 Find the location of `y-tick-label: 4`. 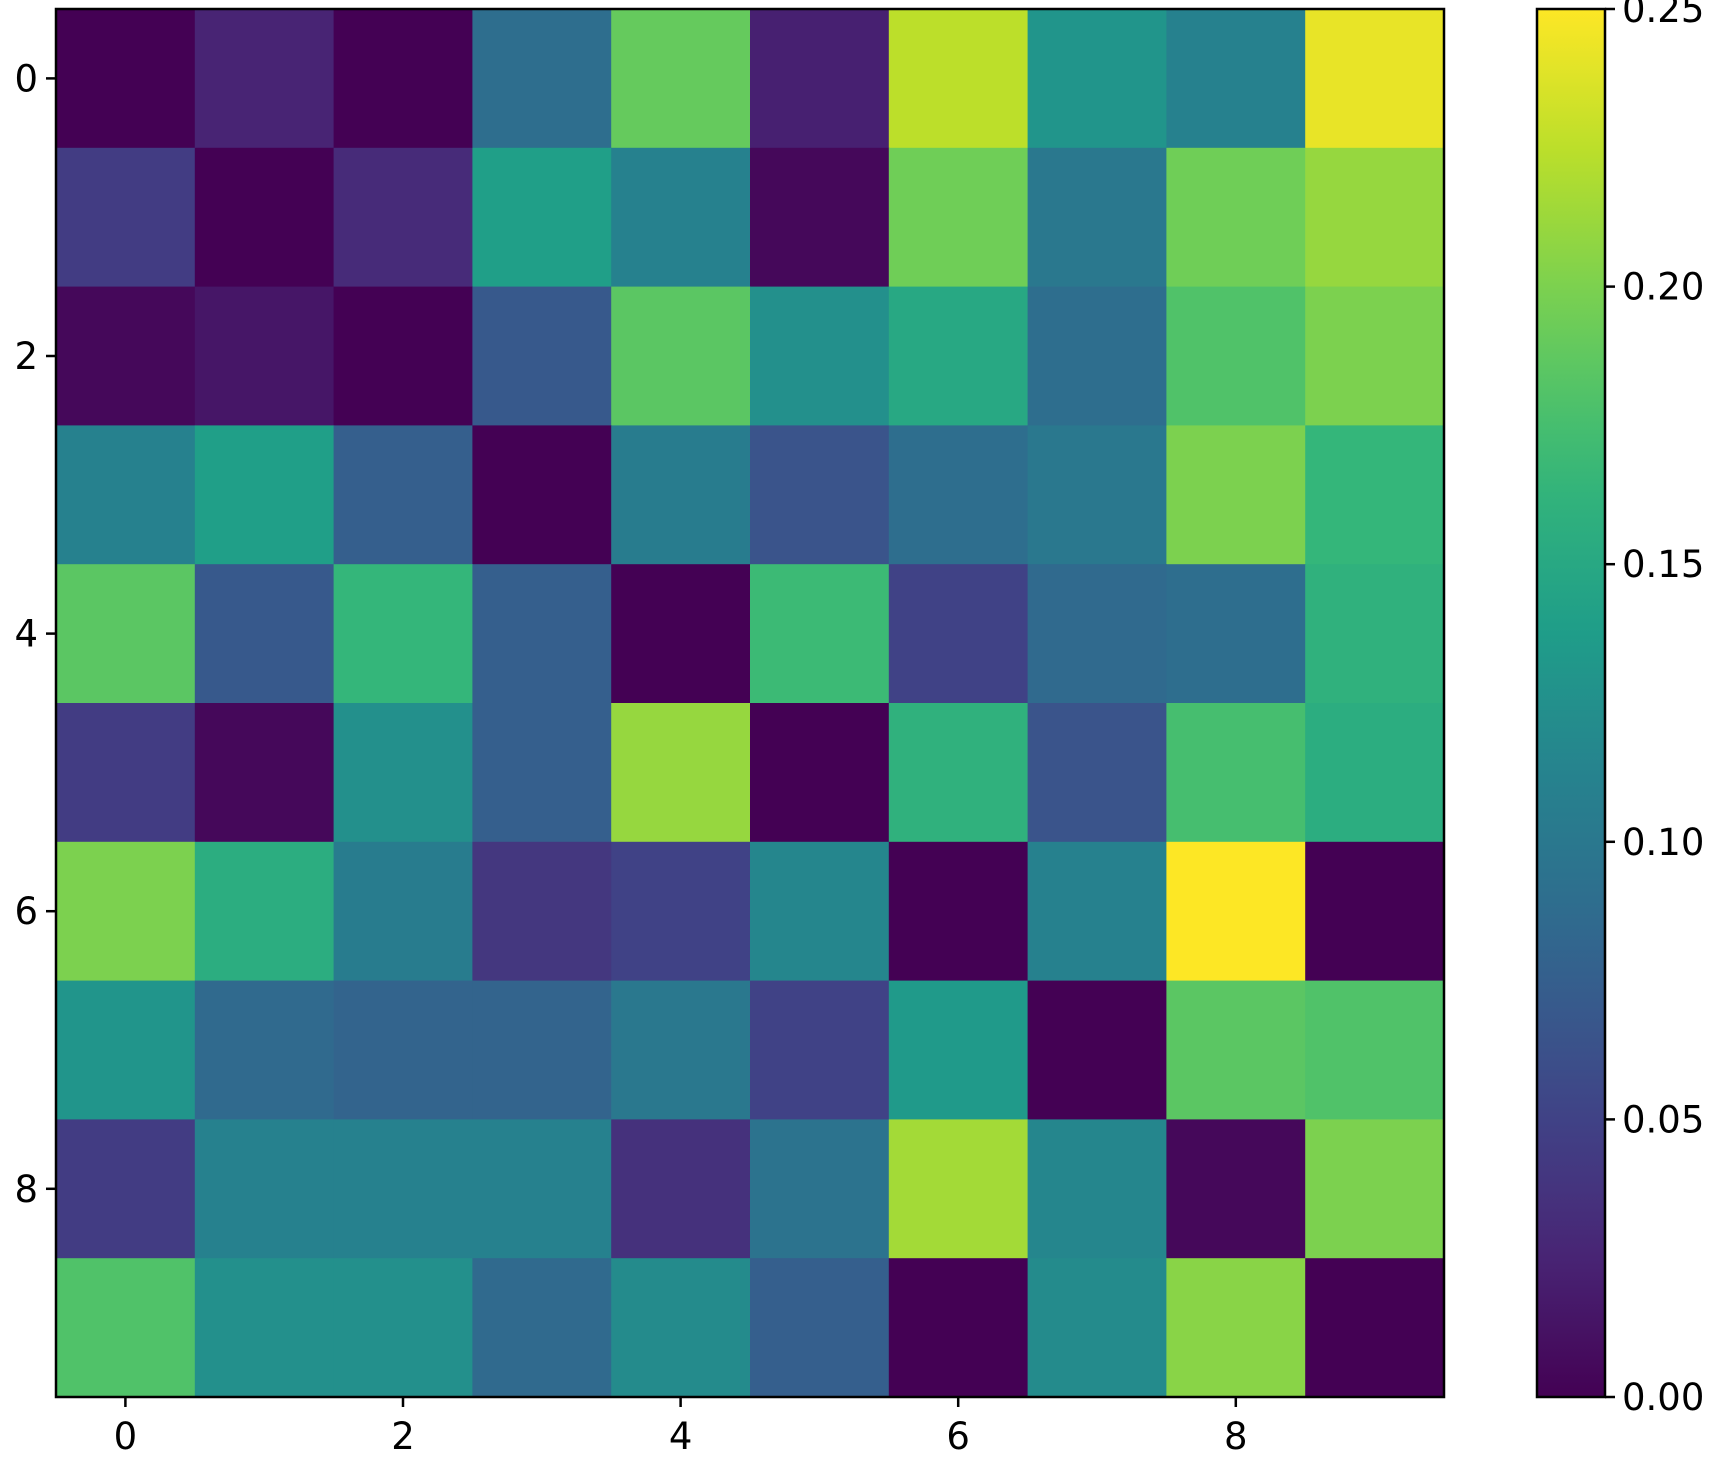

y-tick-label: 4 is located at coordinates (26, 634).